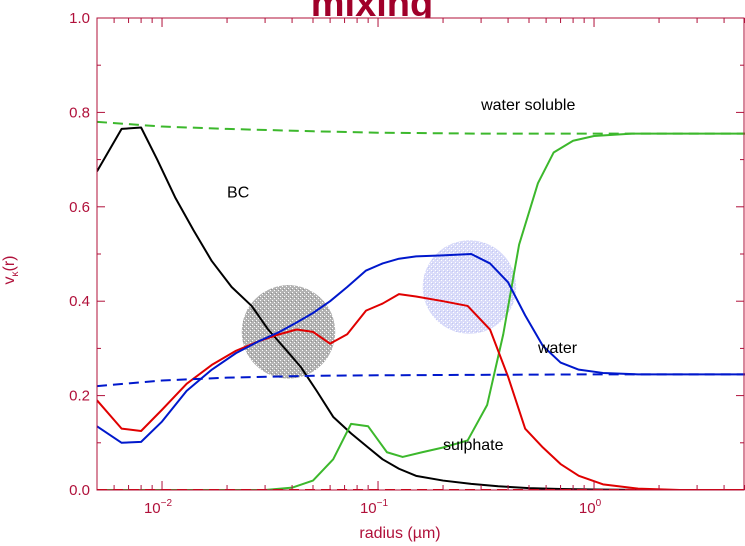  I want to click on y-tick-label: 0.6, so click(79, 207).